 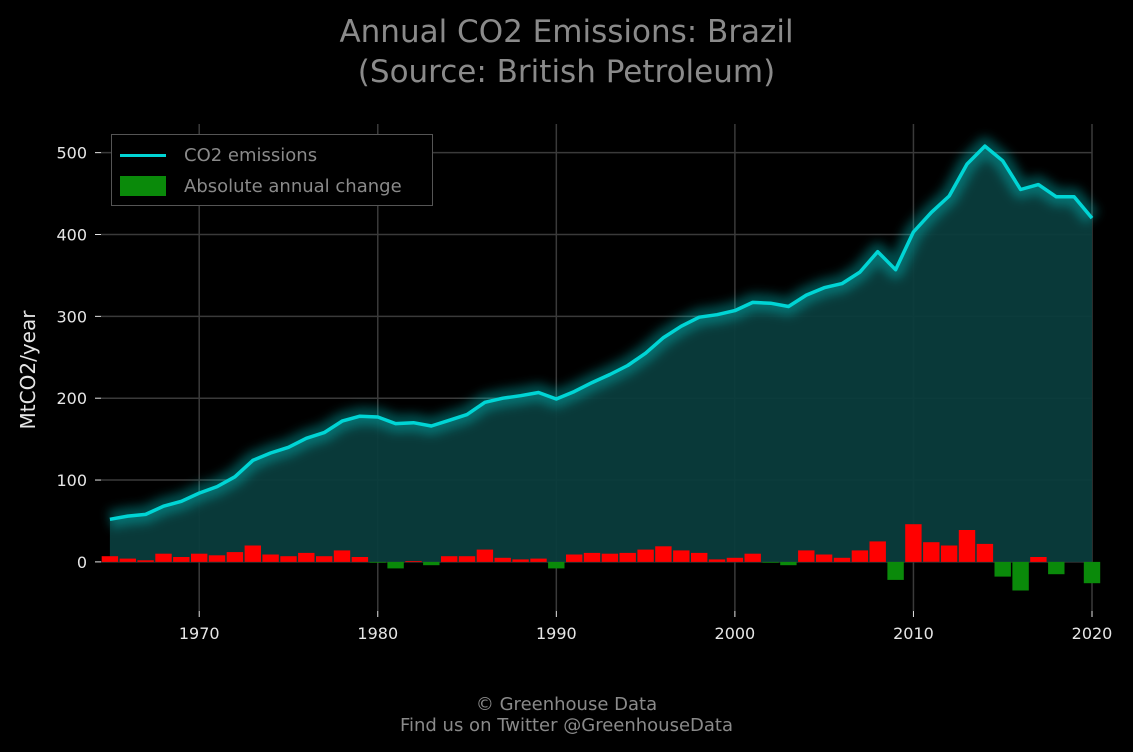 I want to click on x-tick-label: 2000, so click(x=735, y=633).